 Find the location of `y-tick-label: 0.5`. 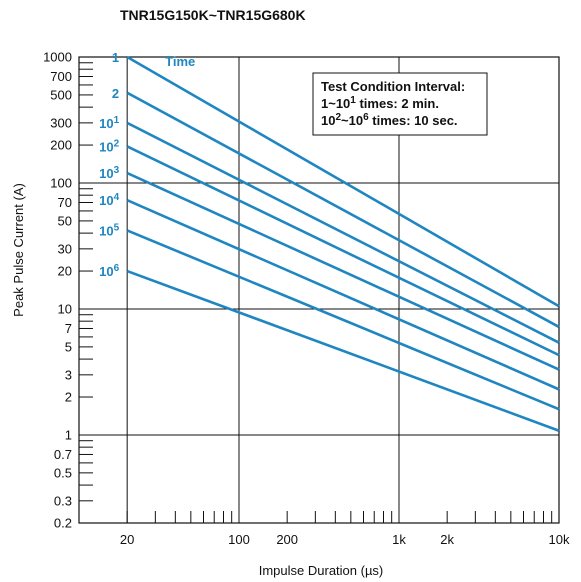

y-tick-label: 0.5 is located at coordinates (63, 472).